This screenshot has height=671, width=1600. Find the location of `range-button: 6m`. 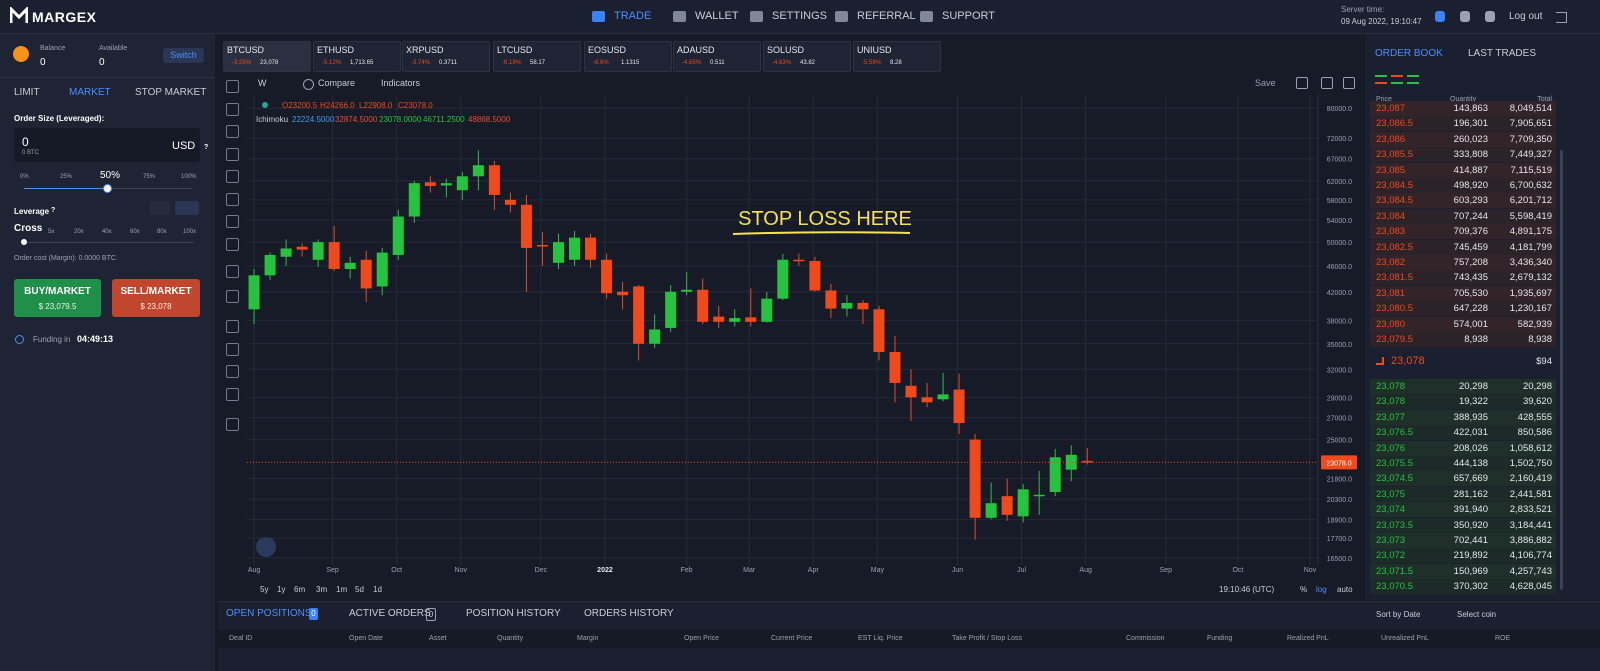

range-button: 6m is located at coordinates (300, 589).